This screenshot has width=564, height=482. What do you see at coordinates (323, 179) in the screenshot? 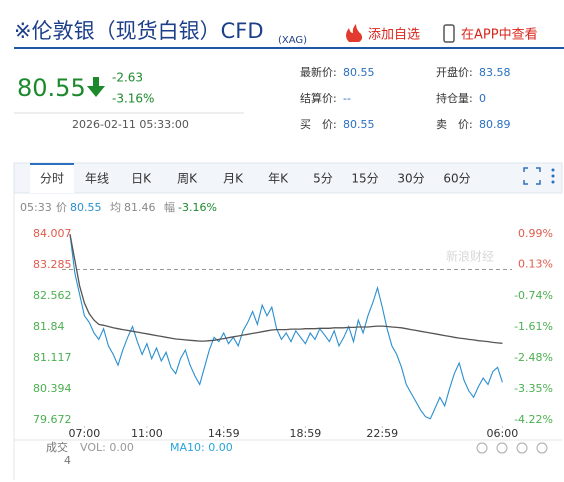
I see `tab: 5分` at bounding box center [323, 179].